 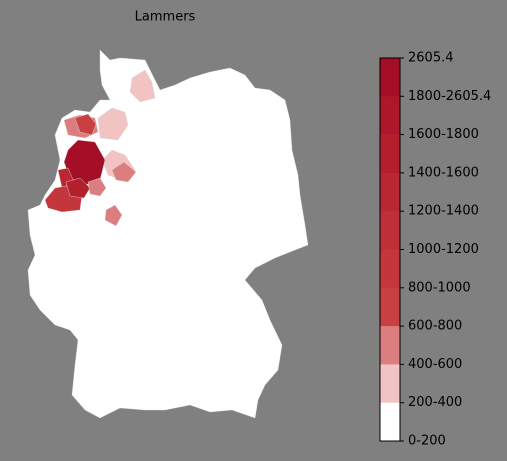 I want to click on colorbar-label: 400-600, so click(x=435, y=364).